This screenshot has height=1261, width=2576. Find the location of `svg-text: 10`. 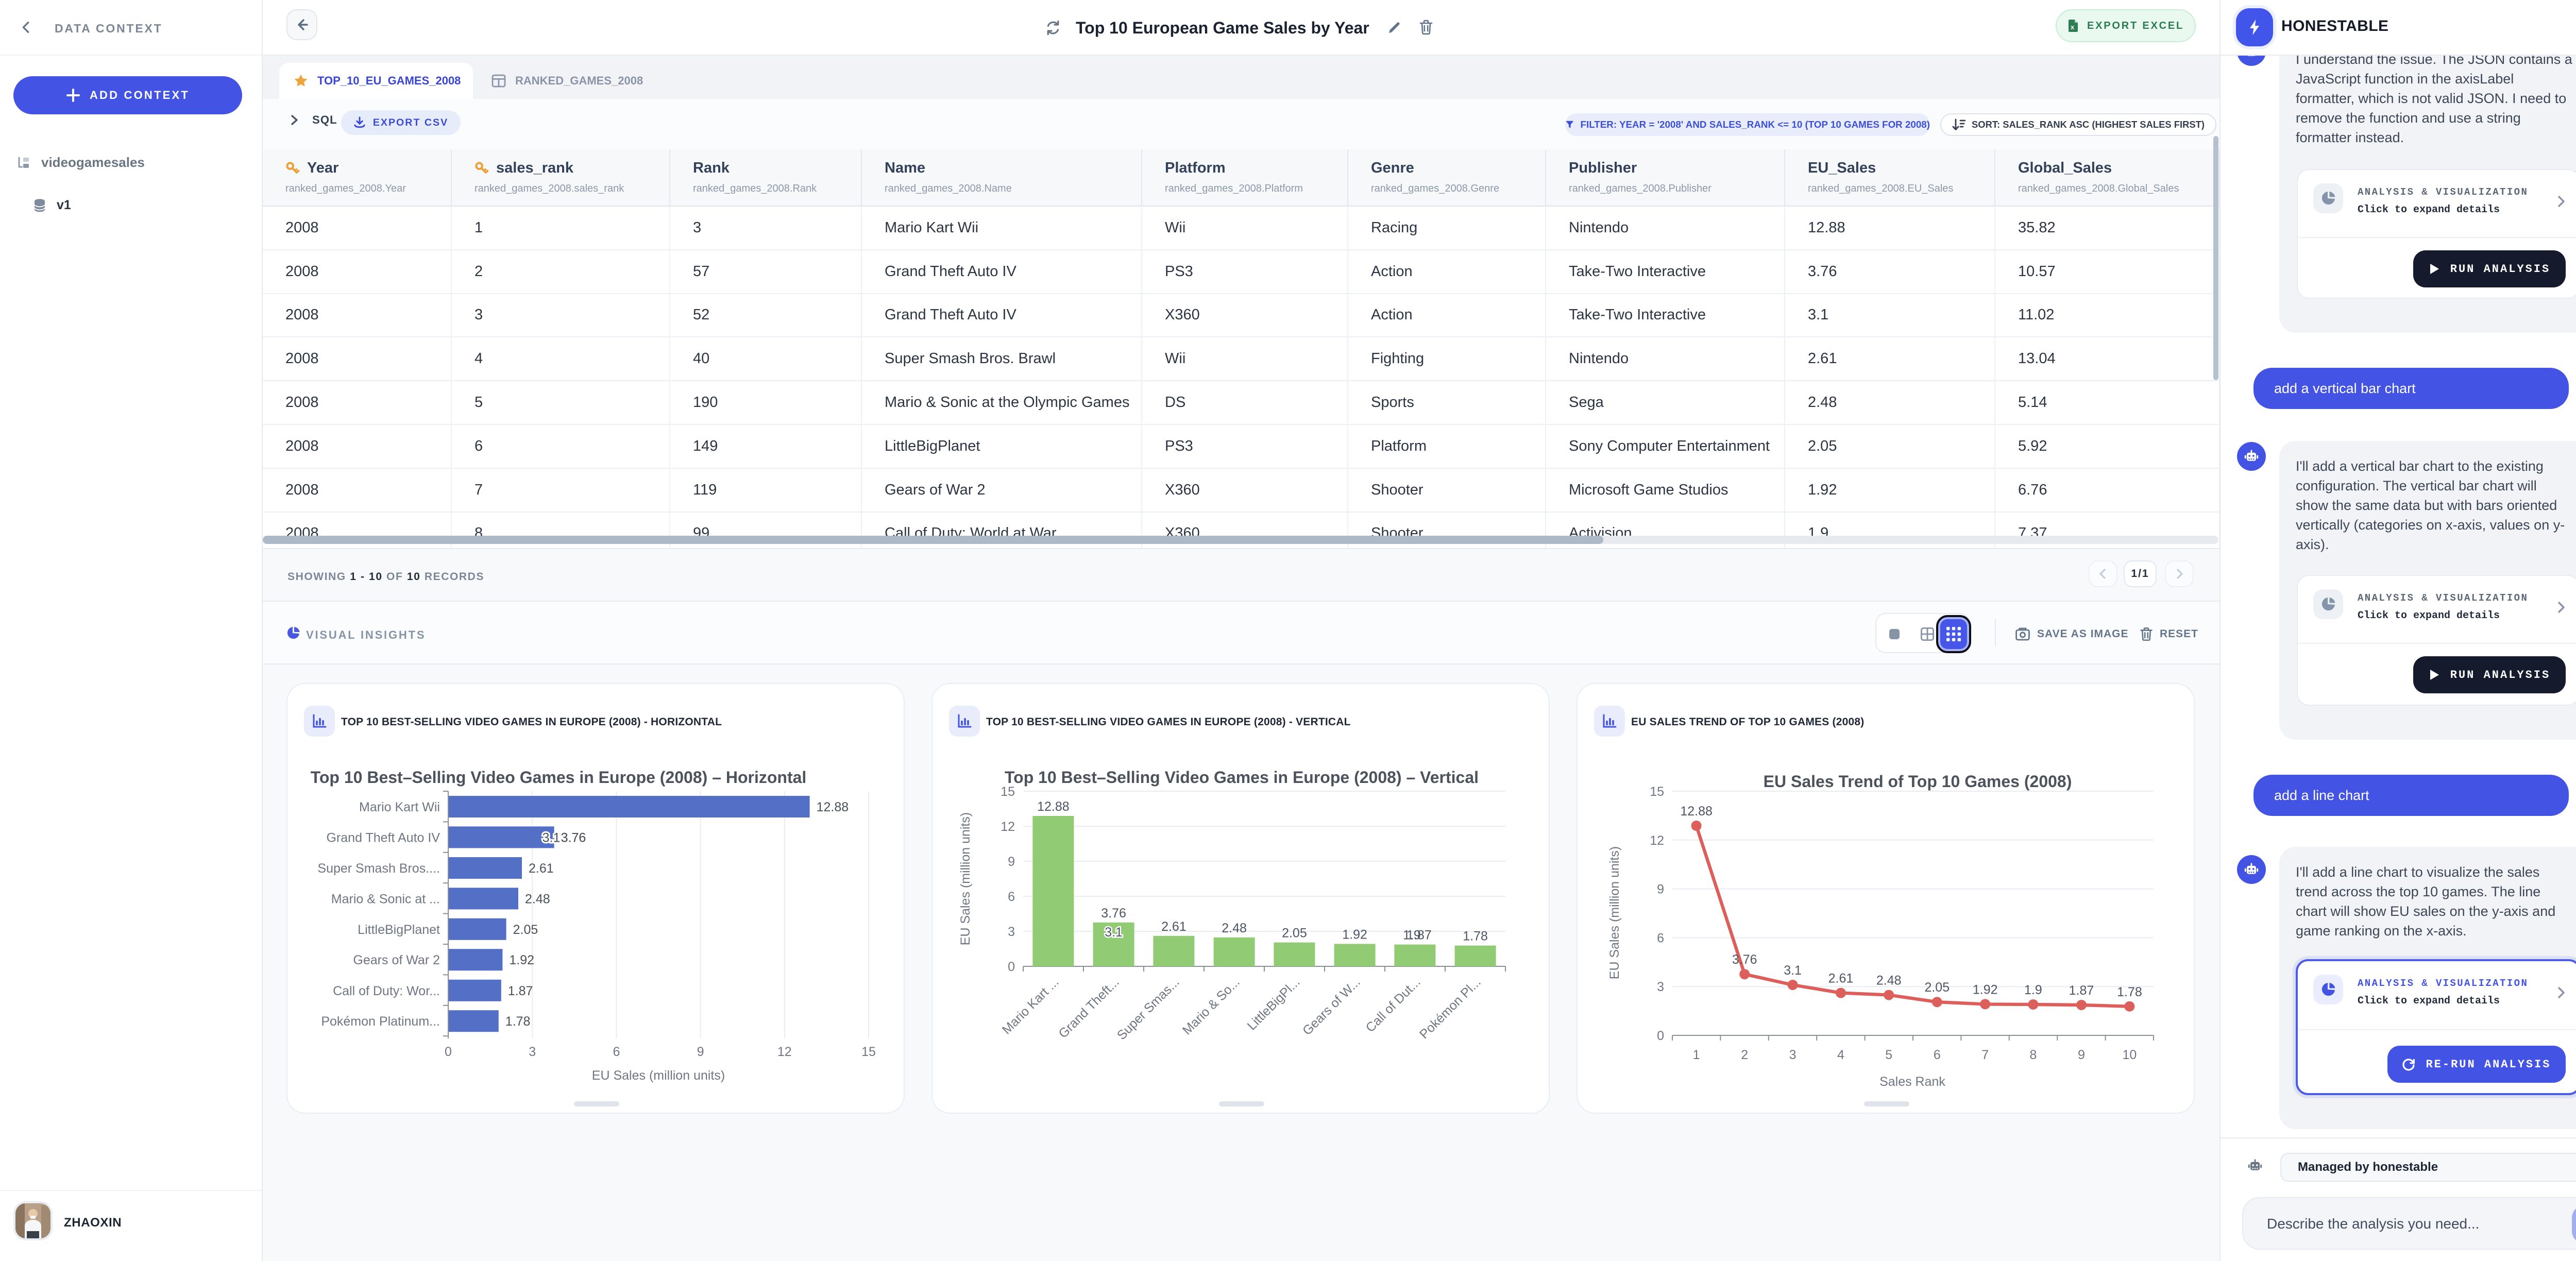

svg-text: 10 is located at coordinates (2129, 1055).